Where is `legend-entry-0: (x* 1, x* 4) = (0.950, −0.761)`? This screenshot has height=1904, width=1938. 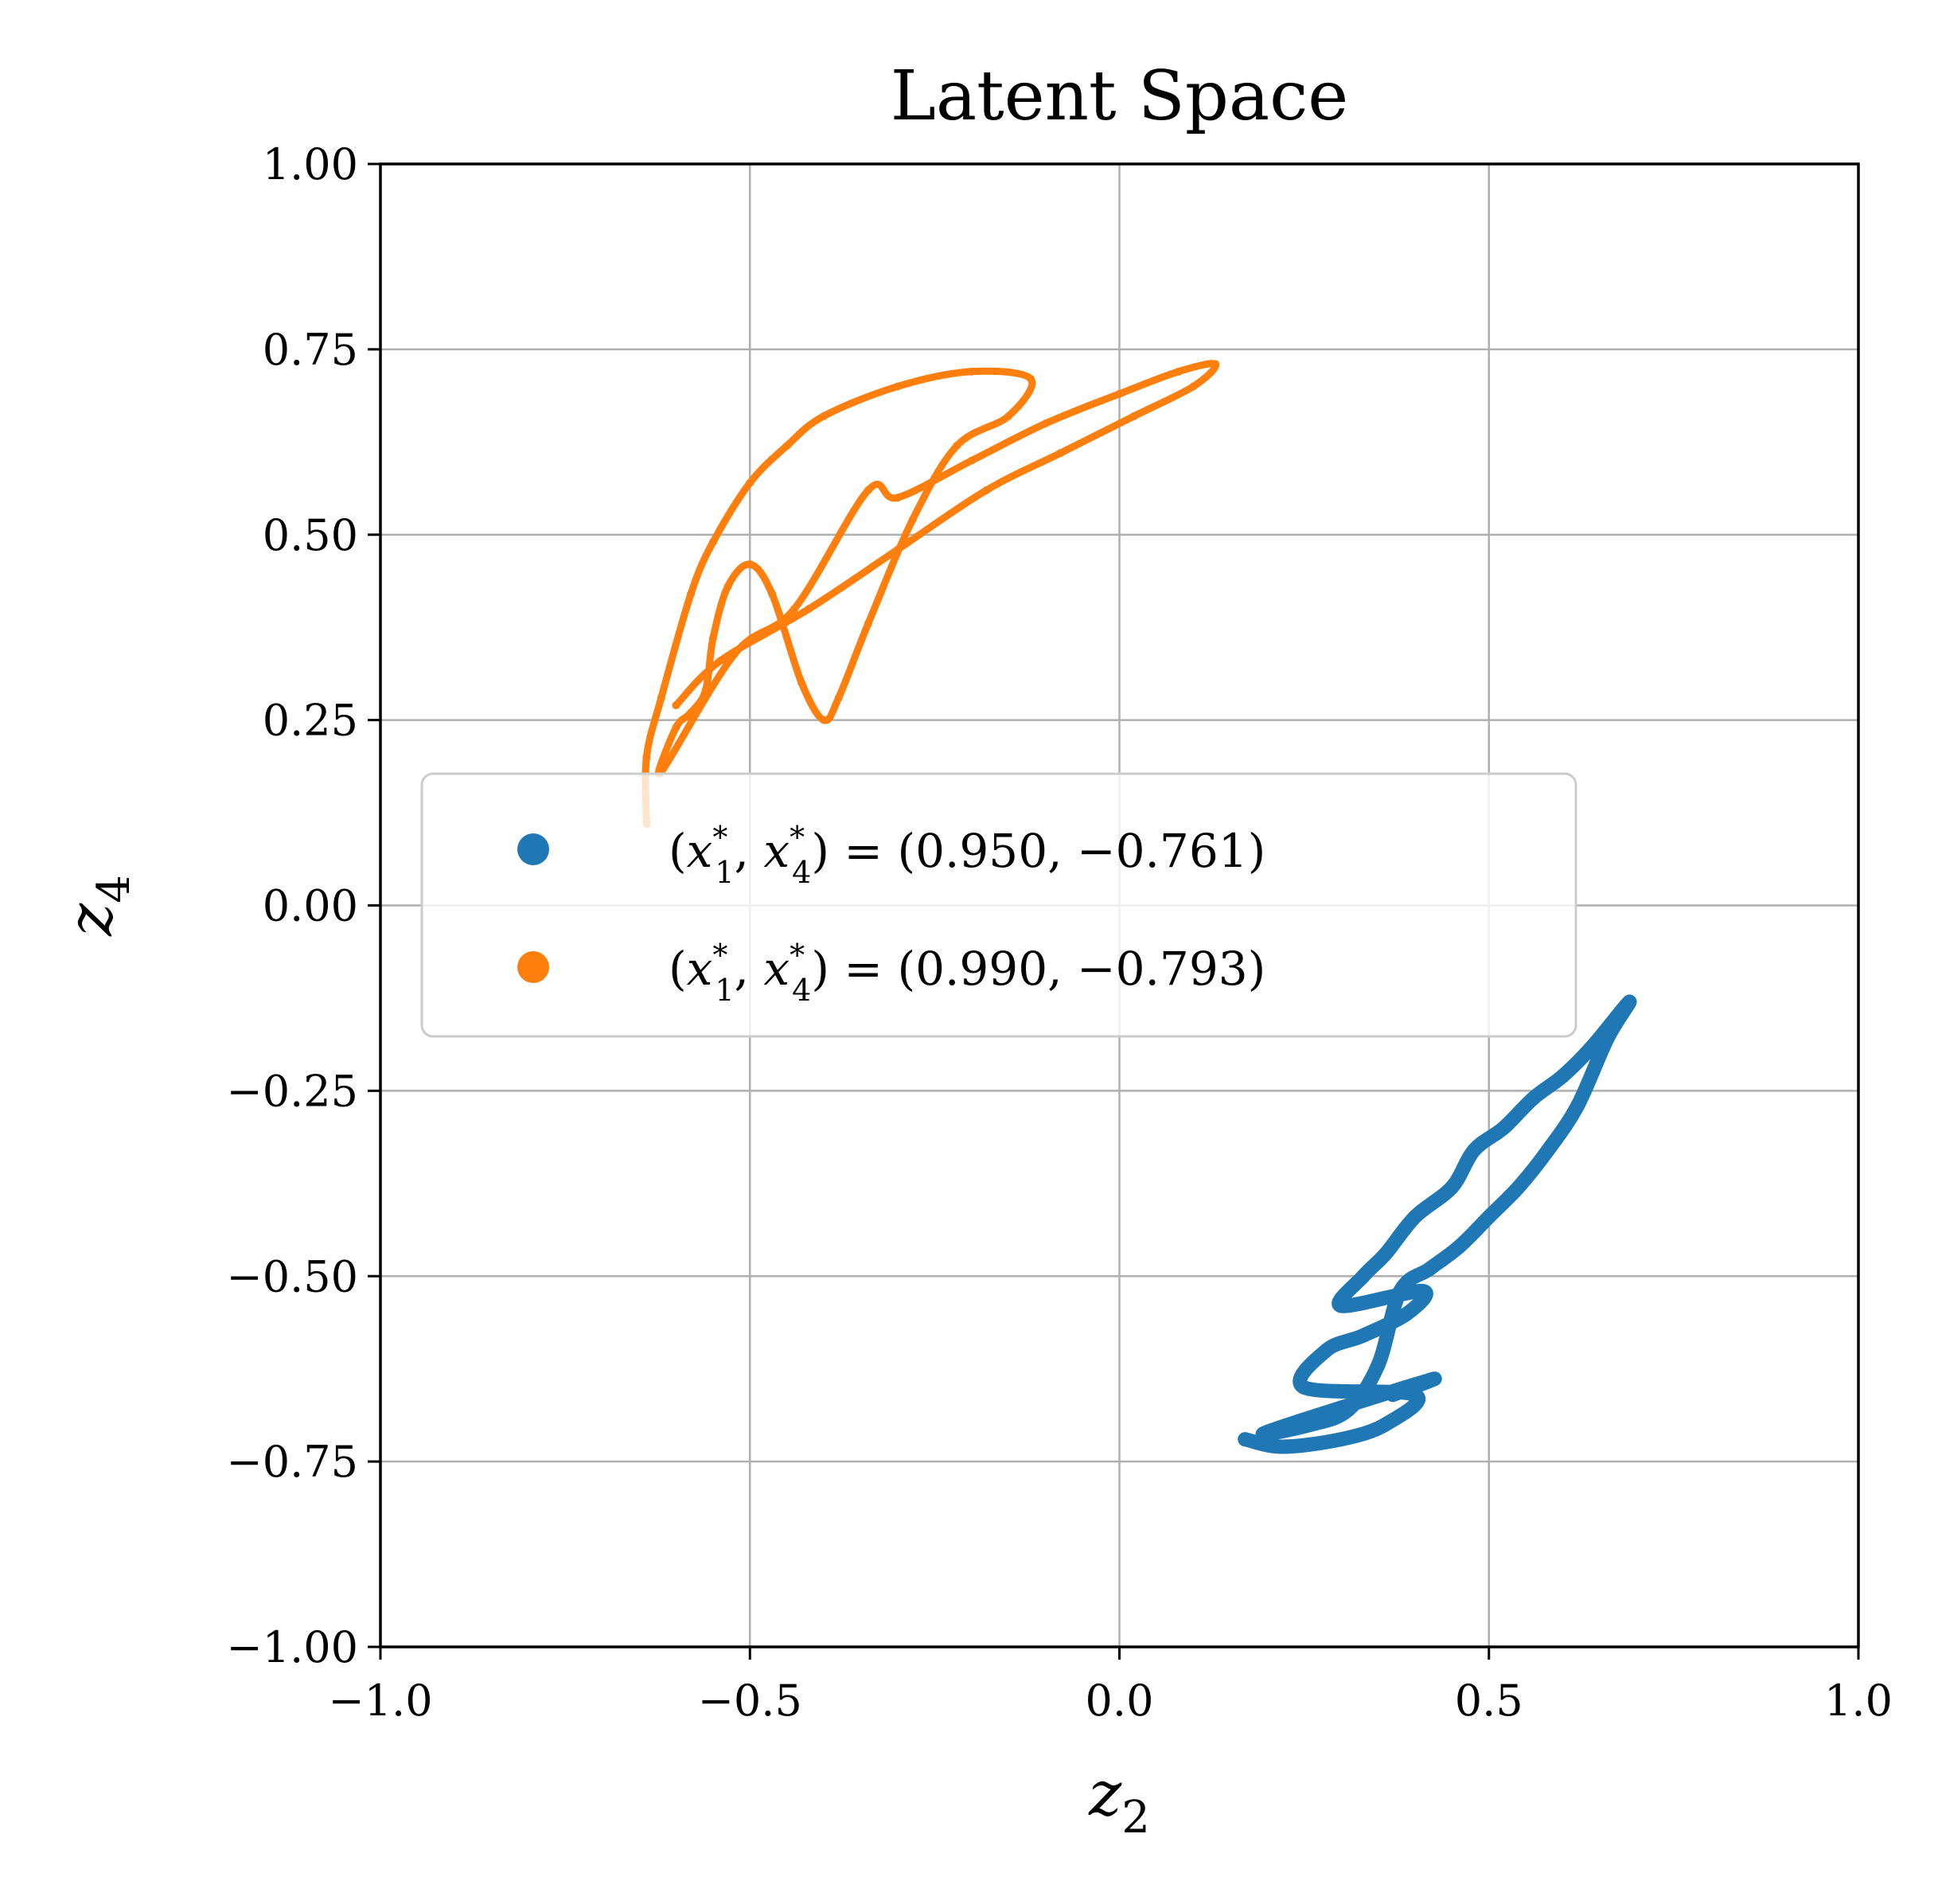
legend-entry-0: (x* 1, x* 4) = (0.950, −0.761) is located at coordinates (967, 855).